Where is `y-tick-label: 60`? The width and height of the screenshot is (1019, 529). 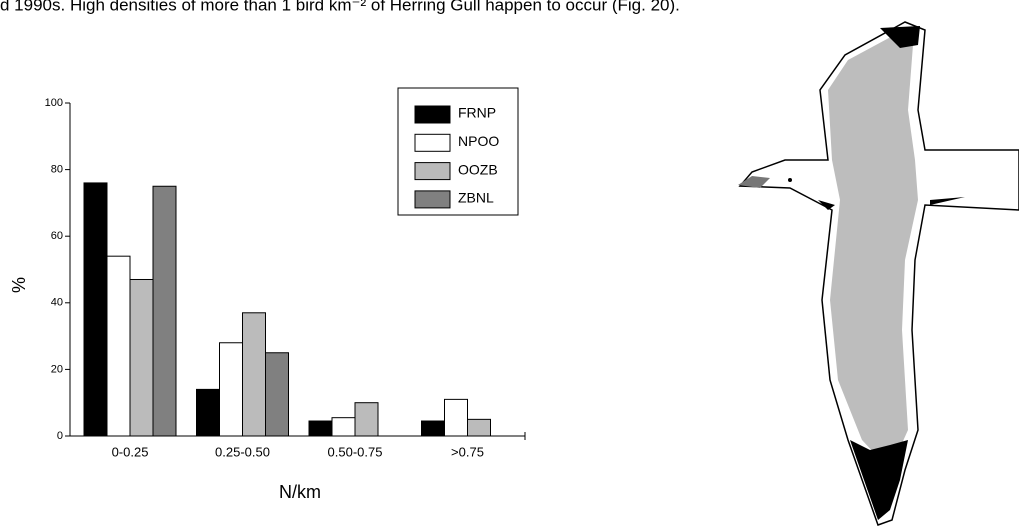
y-tick-label: 60 is located at coordinates (57, 236).